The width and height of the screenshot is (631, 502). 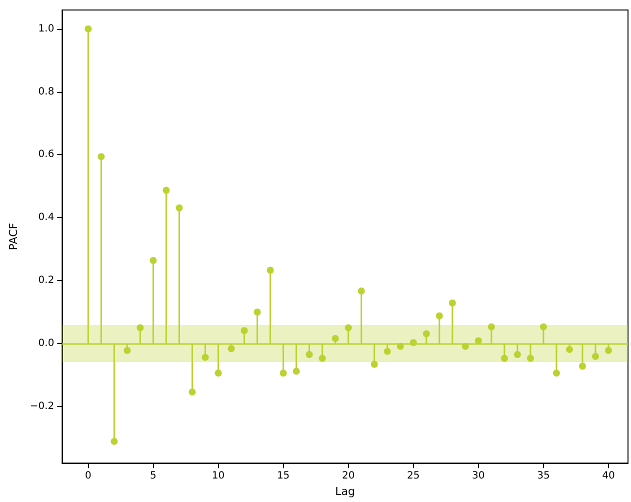 What do you see at coordinates (283, 476) in the screenshot?
I see `x-tick-label: 15` at bounding box center [283, 476].